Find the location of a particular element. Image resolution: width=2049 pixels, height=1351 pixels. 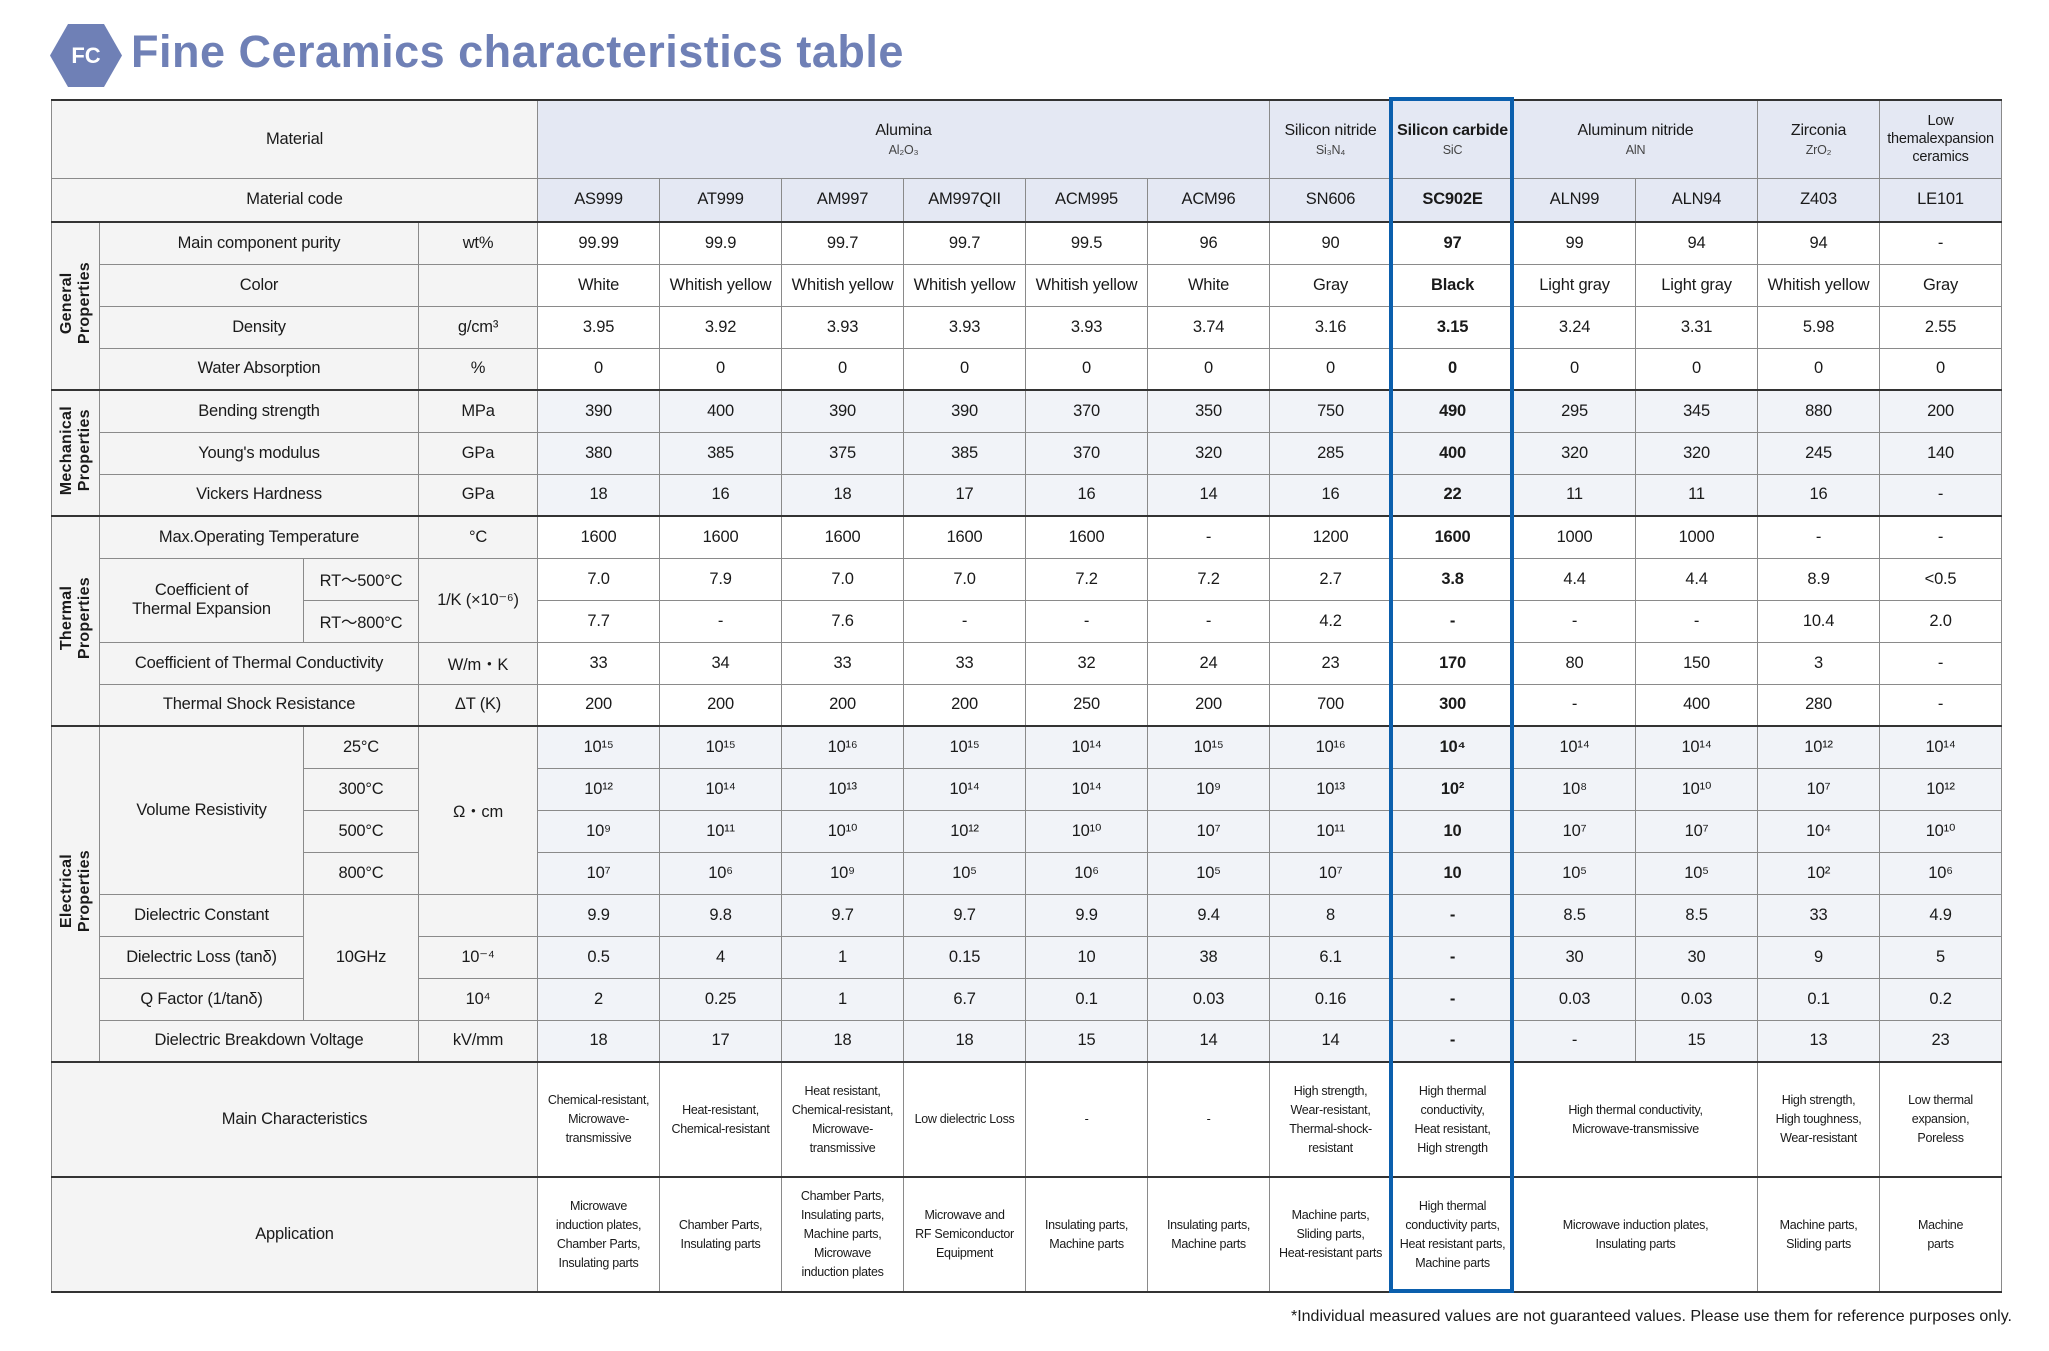

value-cell: 3.24 is located at coordinates (1575, 327).